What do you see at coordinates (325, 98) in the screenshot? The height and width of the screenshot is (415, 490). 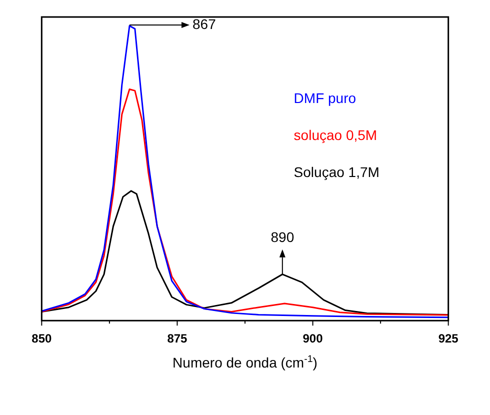 I see `text: DMF puro` at bounding box center [325, 98].